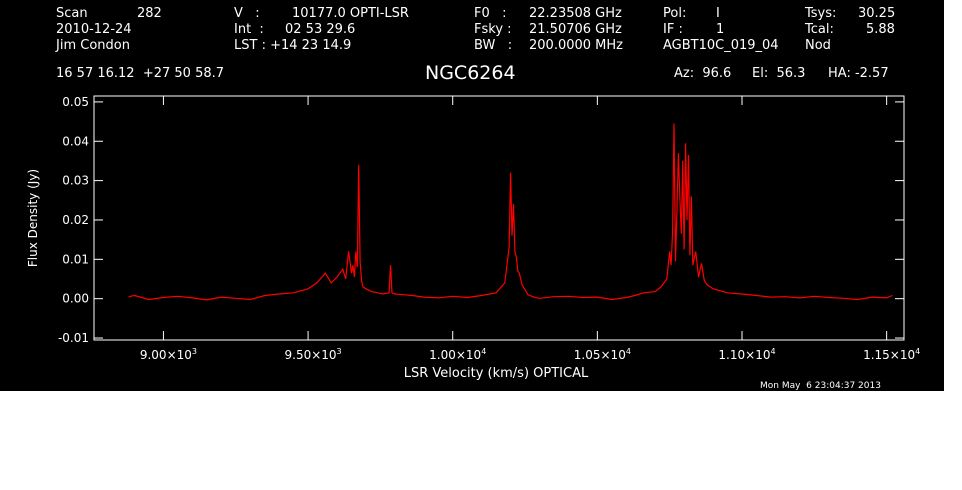 The height and width of the screenshot is (490, 962). I want to click on x-axis-title: LSR Velocity (km/s) OPTICAL, so click(496, 373).